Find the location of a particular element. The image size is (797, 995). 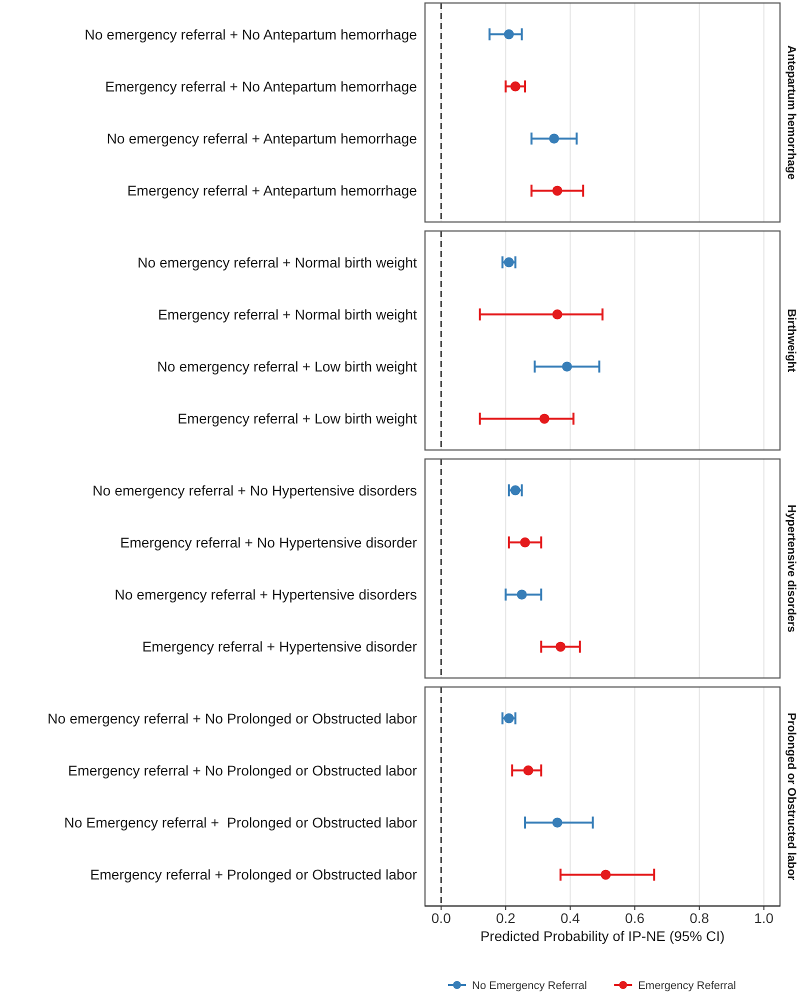

y-tick-label: No emergency referral + Normal birth weight is located at coordinates (277, 263).